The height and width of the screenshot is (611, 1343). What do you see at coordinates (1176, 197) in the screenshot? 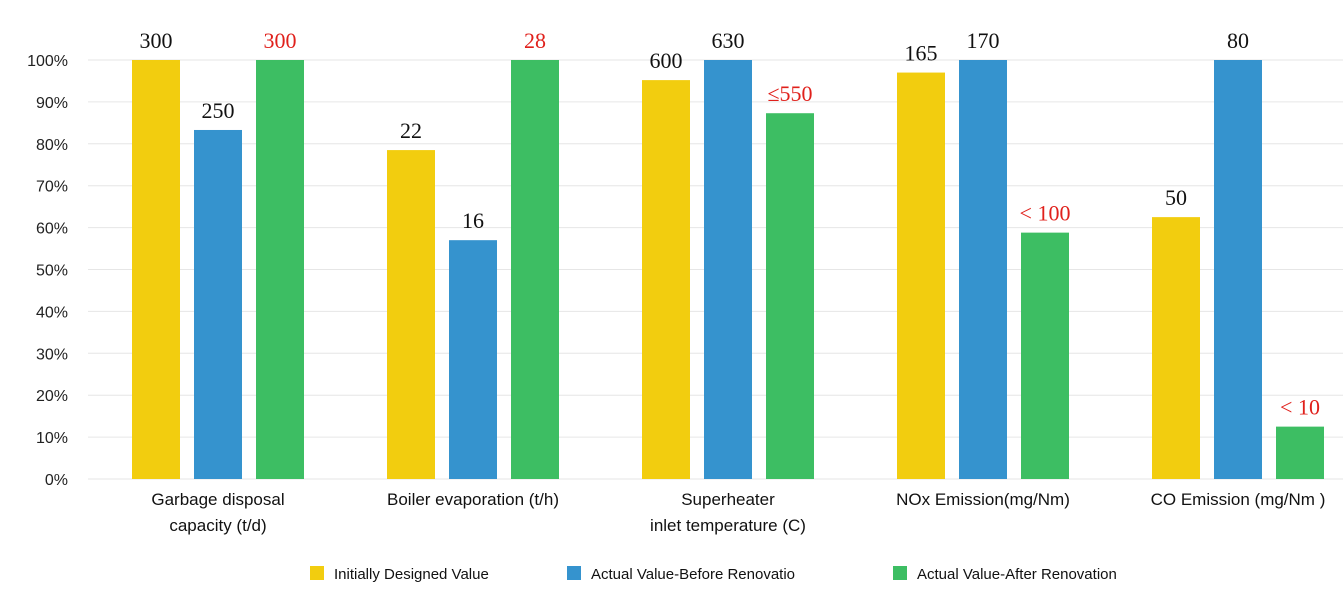
I see `data-label: 50` at bounding box center [1176, 197].